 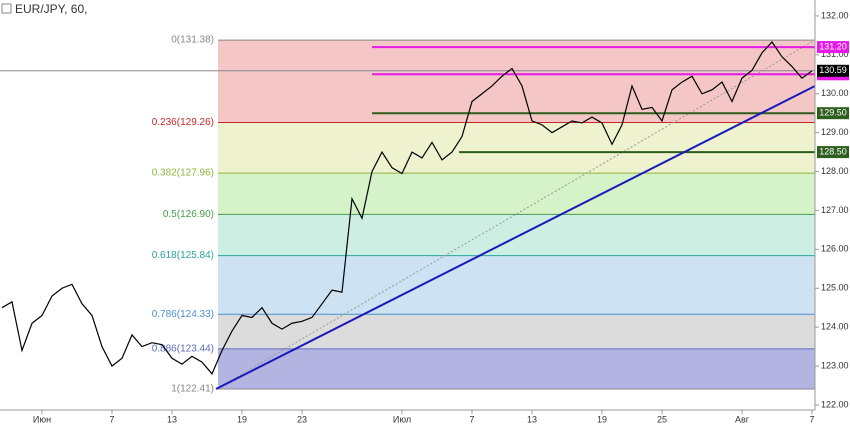 What do you see at coordinates (402, 419) in the screenshot?
I see `x-tick-label: Июл` at bounding box center [402, 419].